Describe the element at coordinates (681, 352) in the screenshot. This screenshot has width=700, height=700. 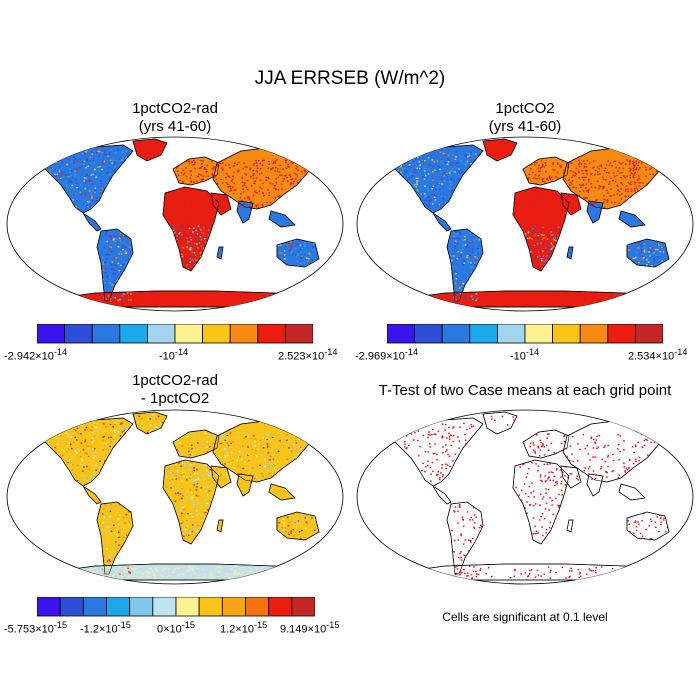
I see `label-exp: -14` at that location.